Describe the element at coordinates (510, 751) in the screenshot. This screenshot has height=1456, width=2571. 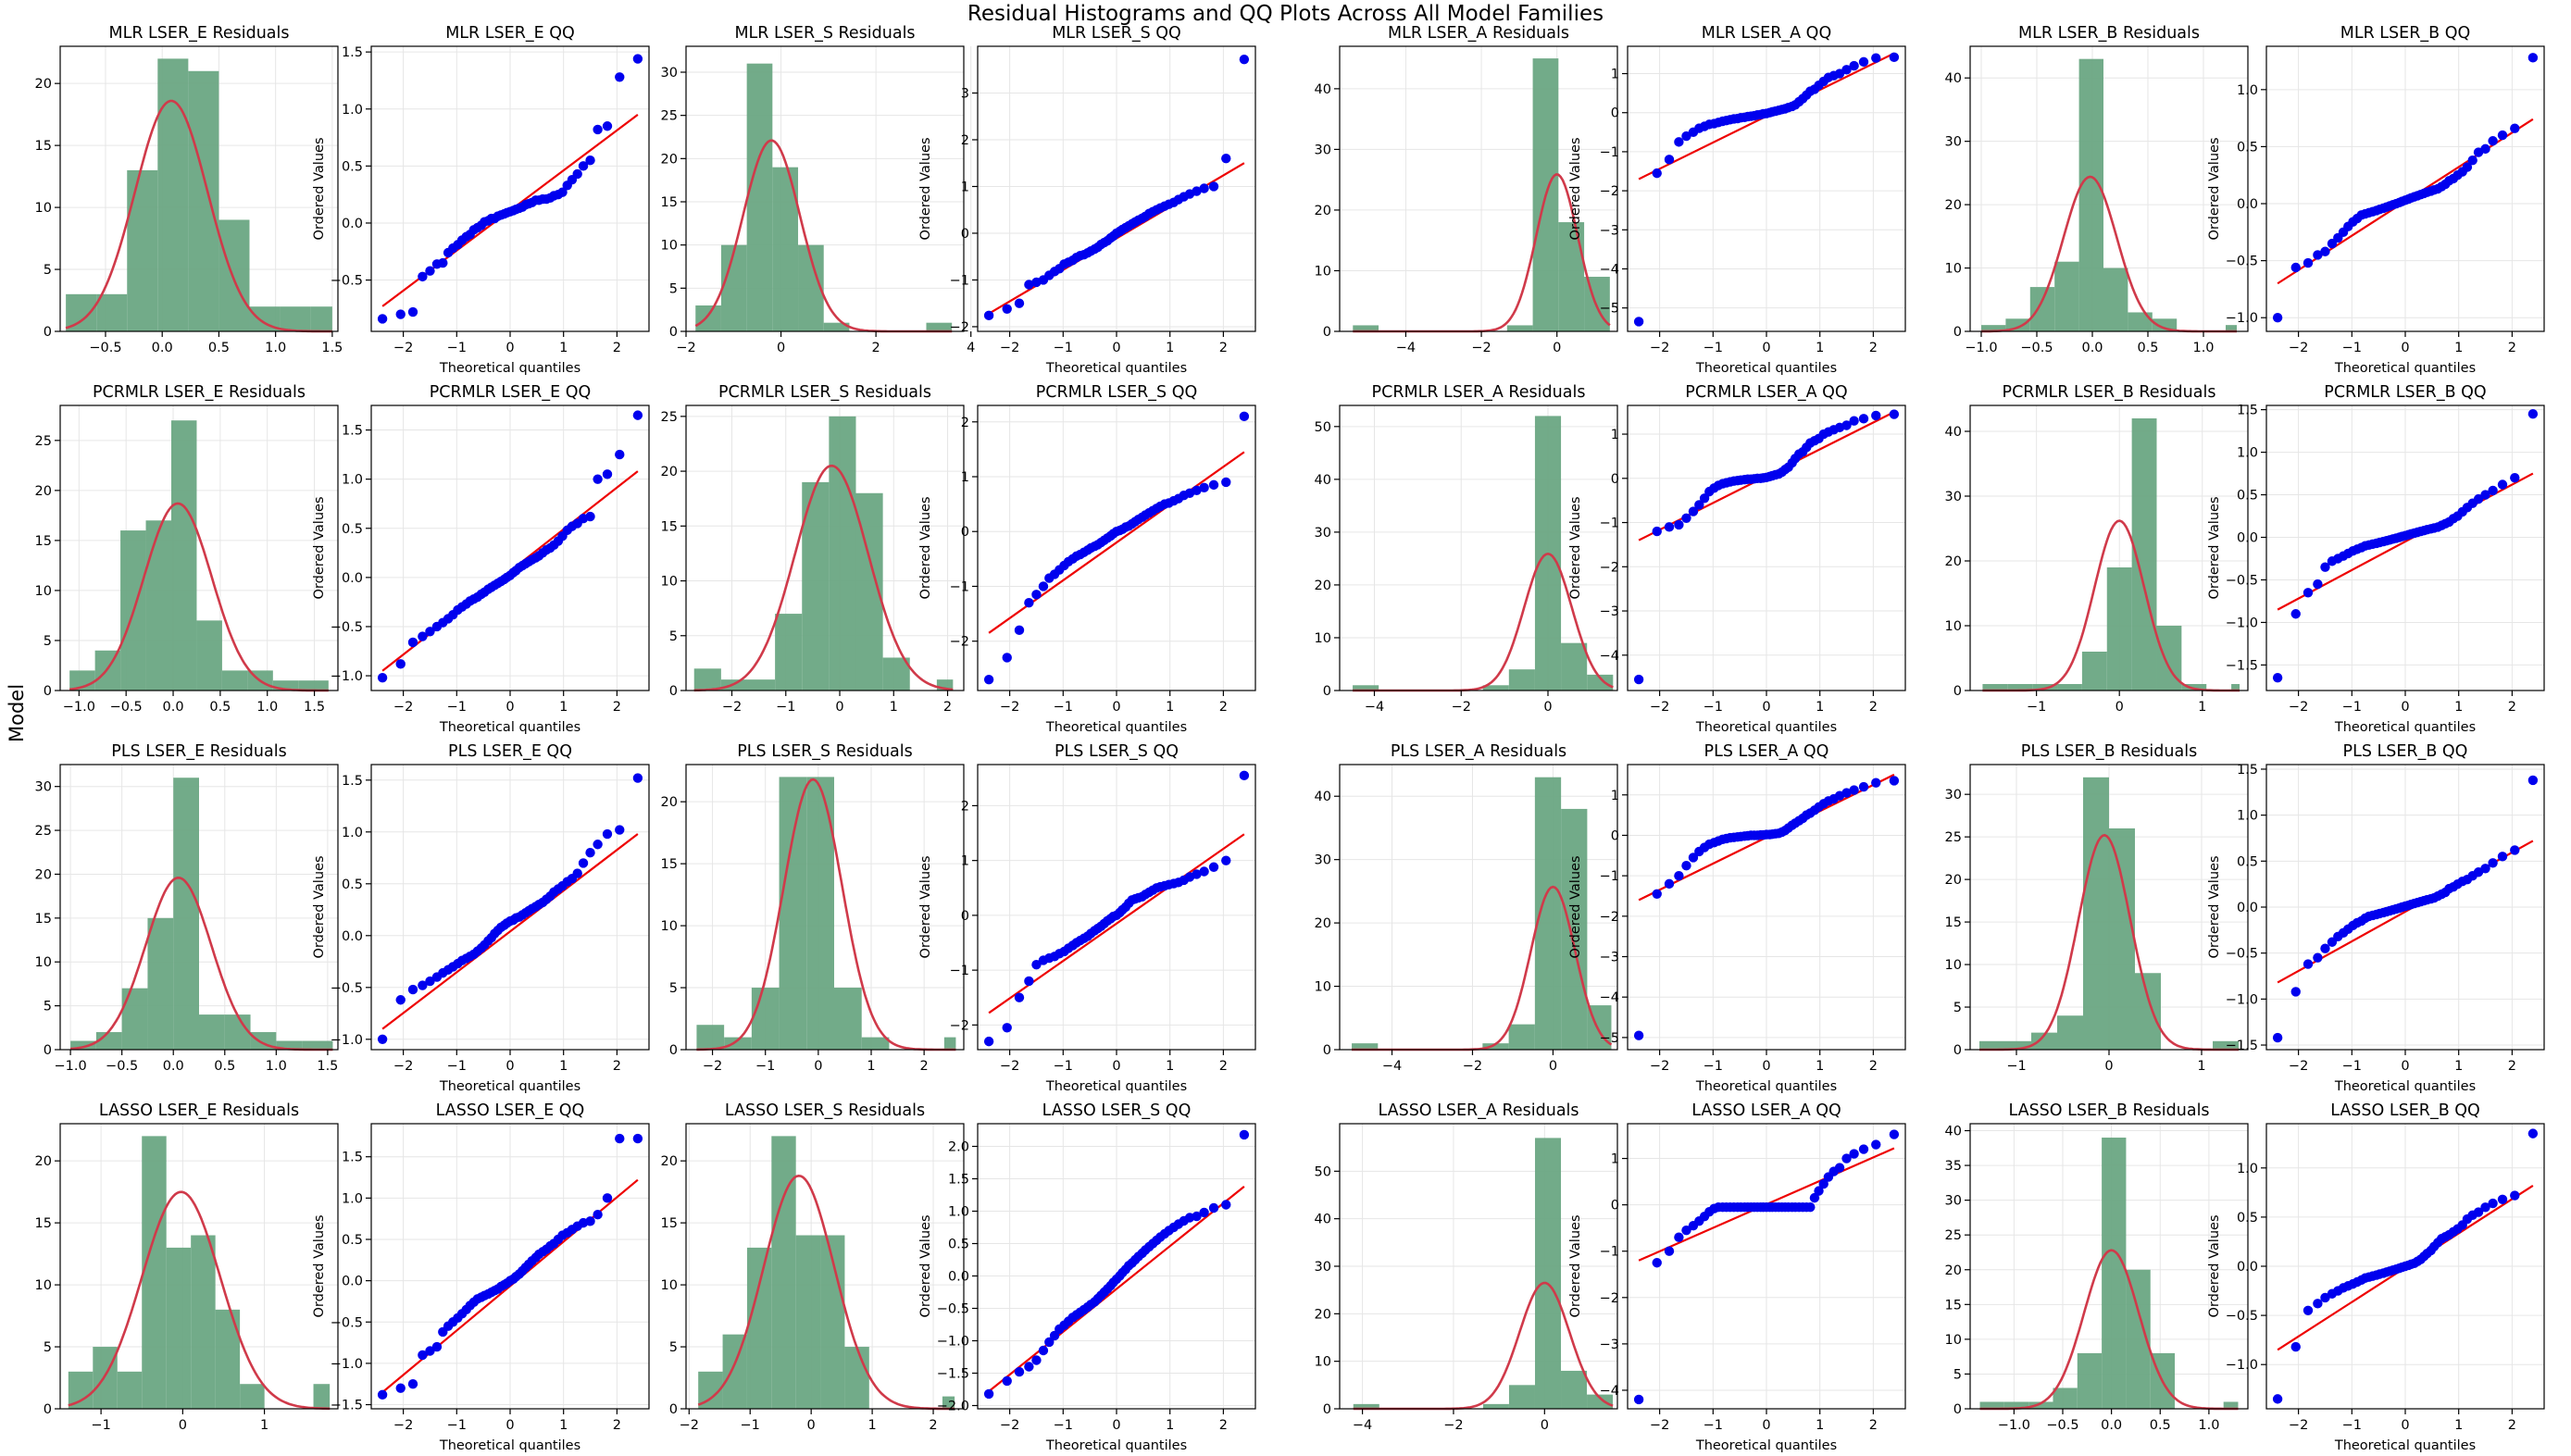
I see `subplot-title: PLS LSER_E QQ` at that location.